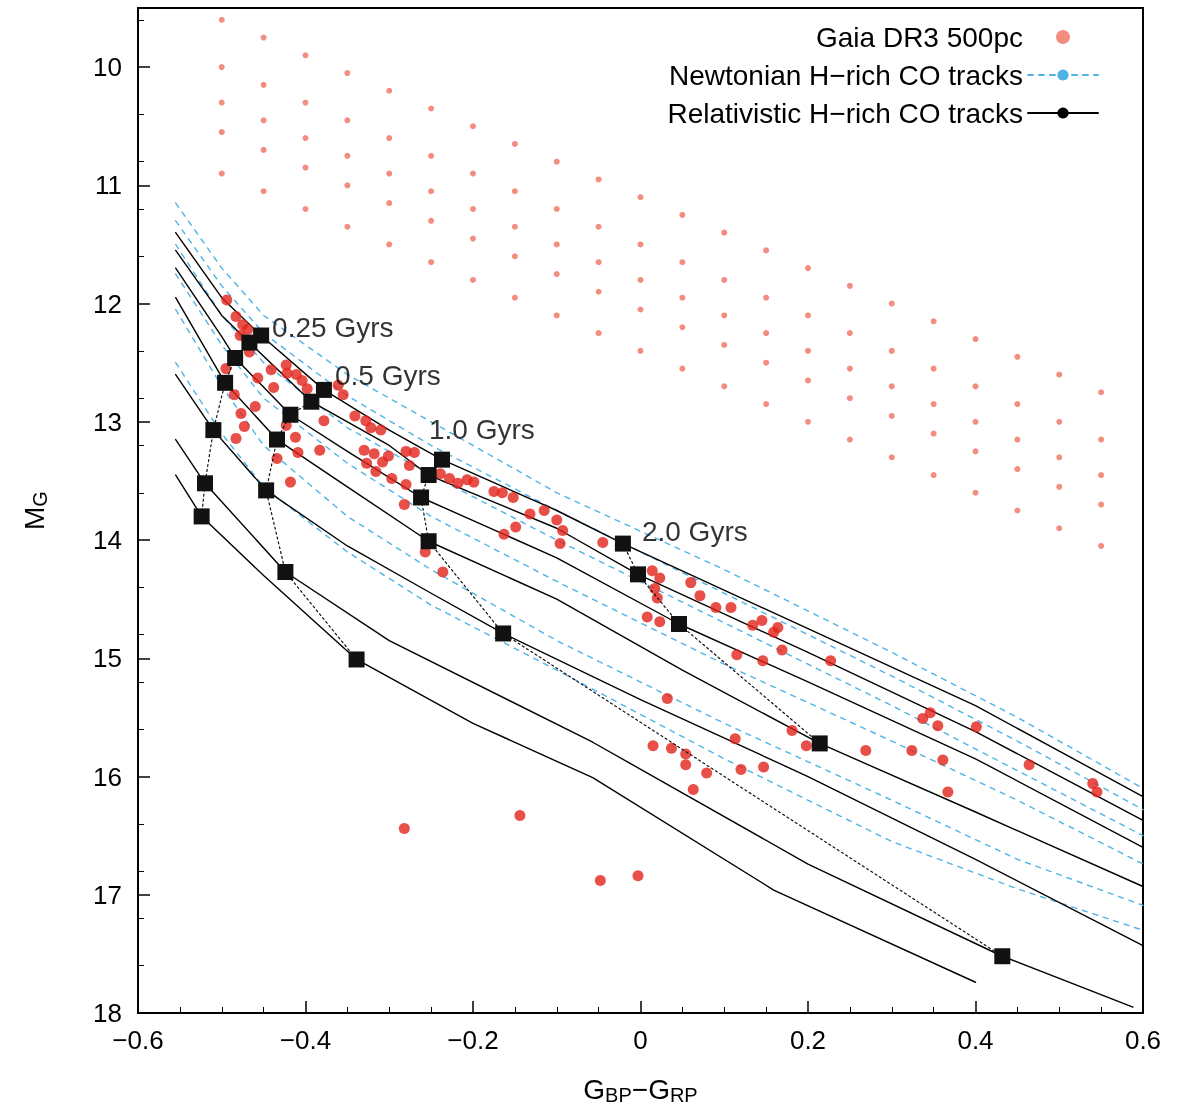  I want to click on y-axis-title: MG, so click(34, 510).